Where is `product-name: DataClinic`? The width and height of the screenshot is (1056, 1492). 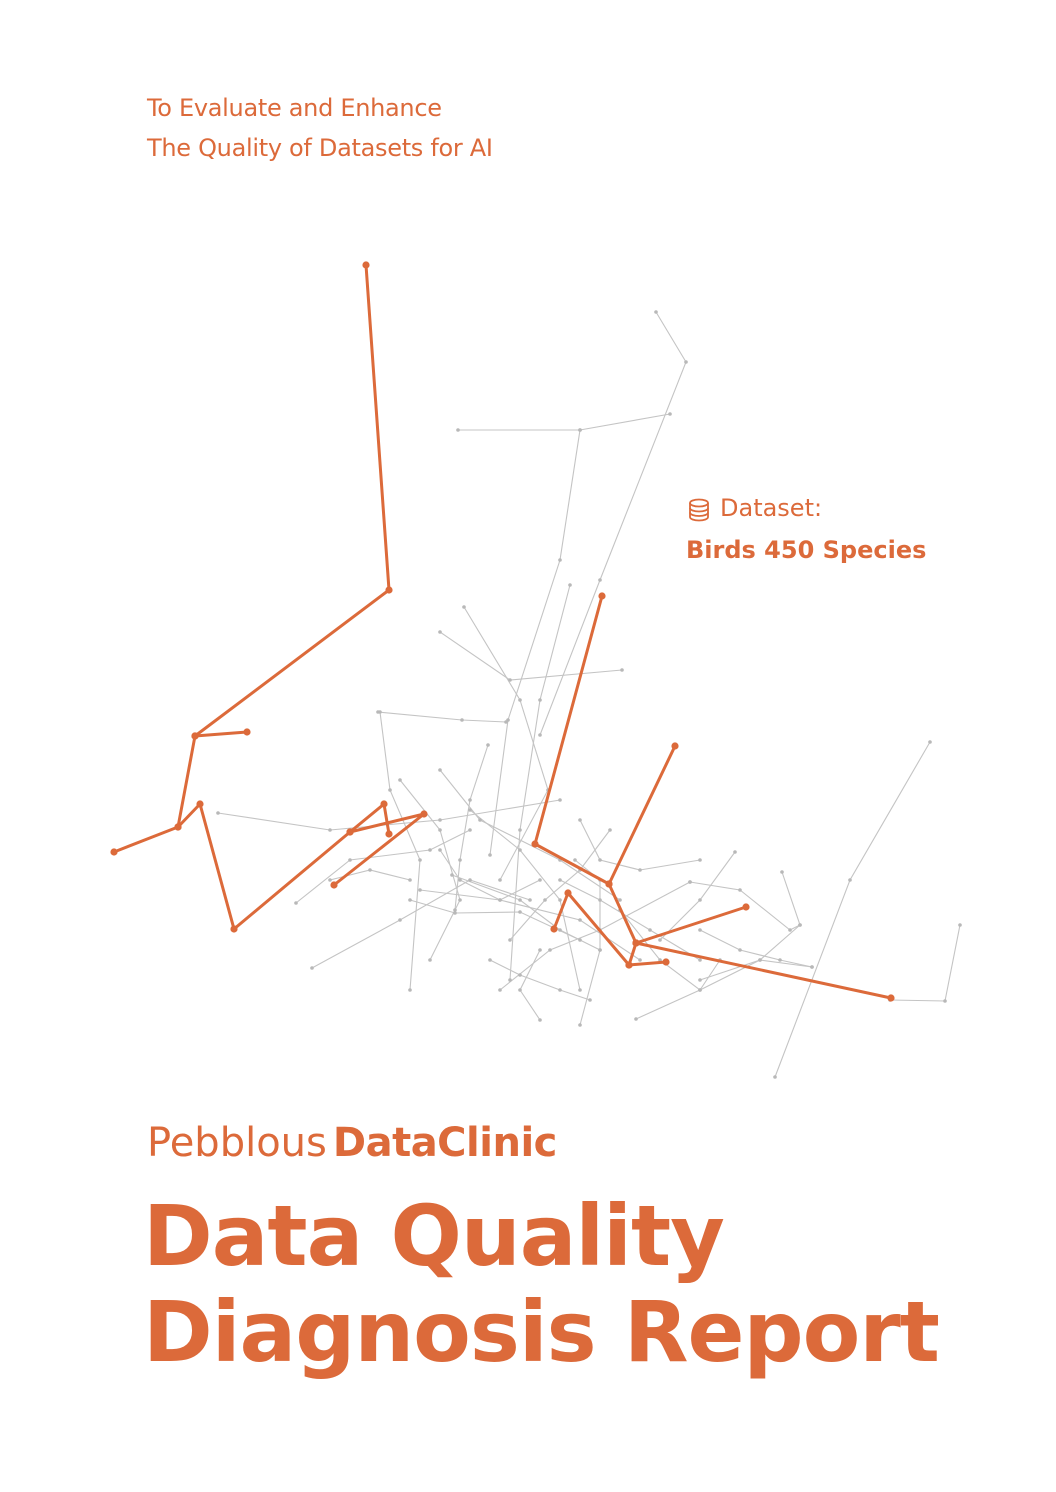
product-name: DataClinic is located at coordinates (444, 1143).